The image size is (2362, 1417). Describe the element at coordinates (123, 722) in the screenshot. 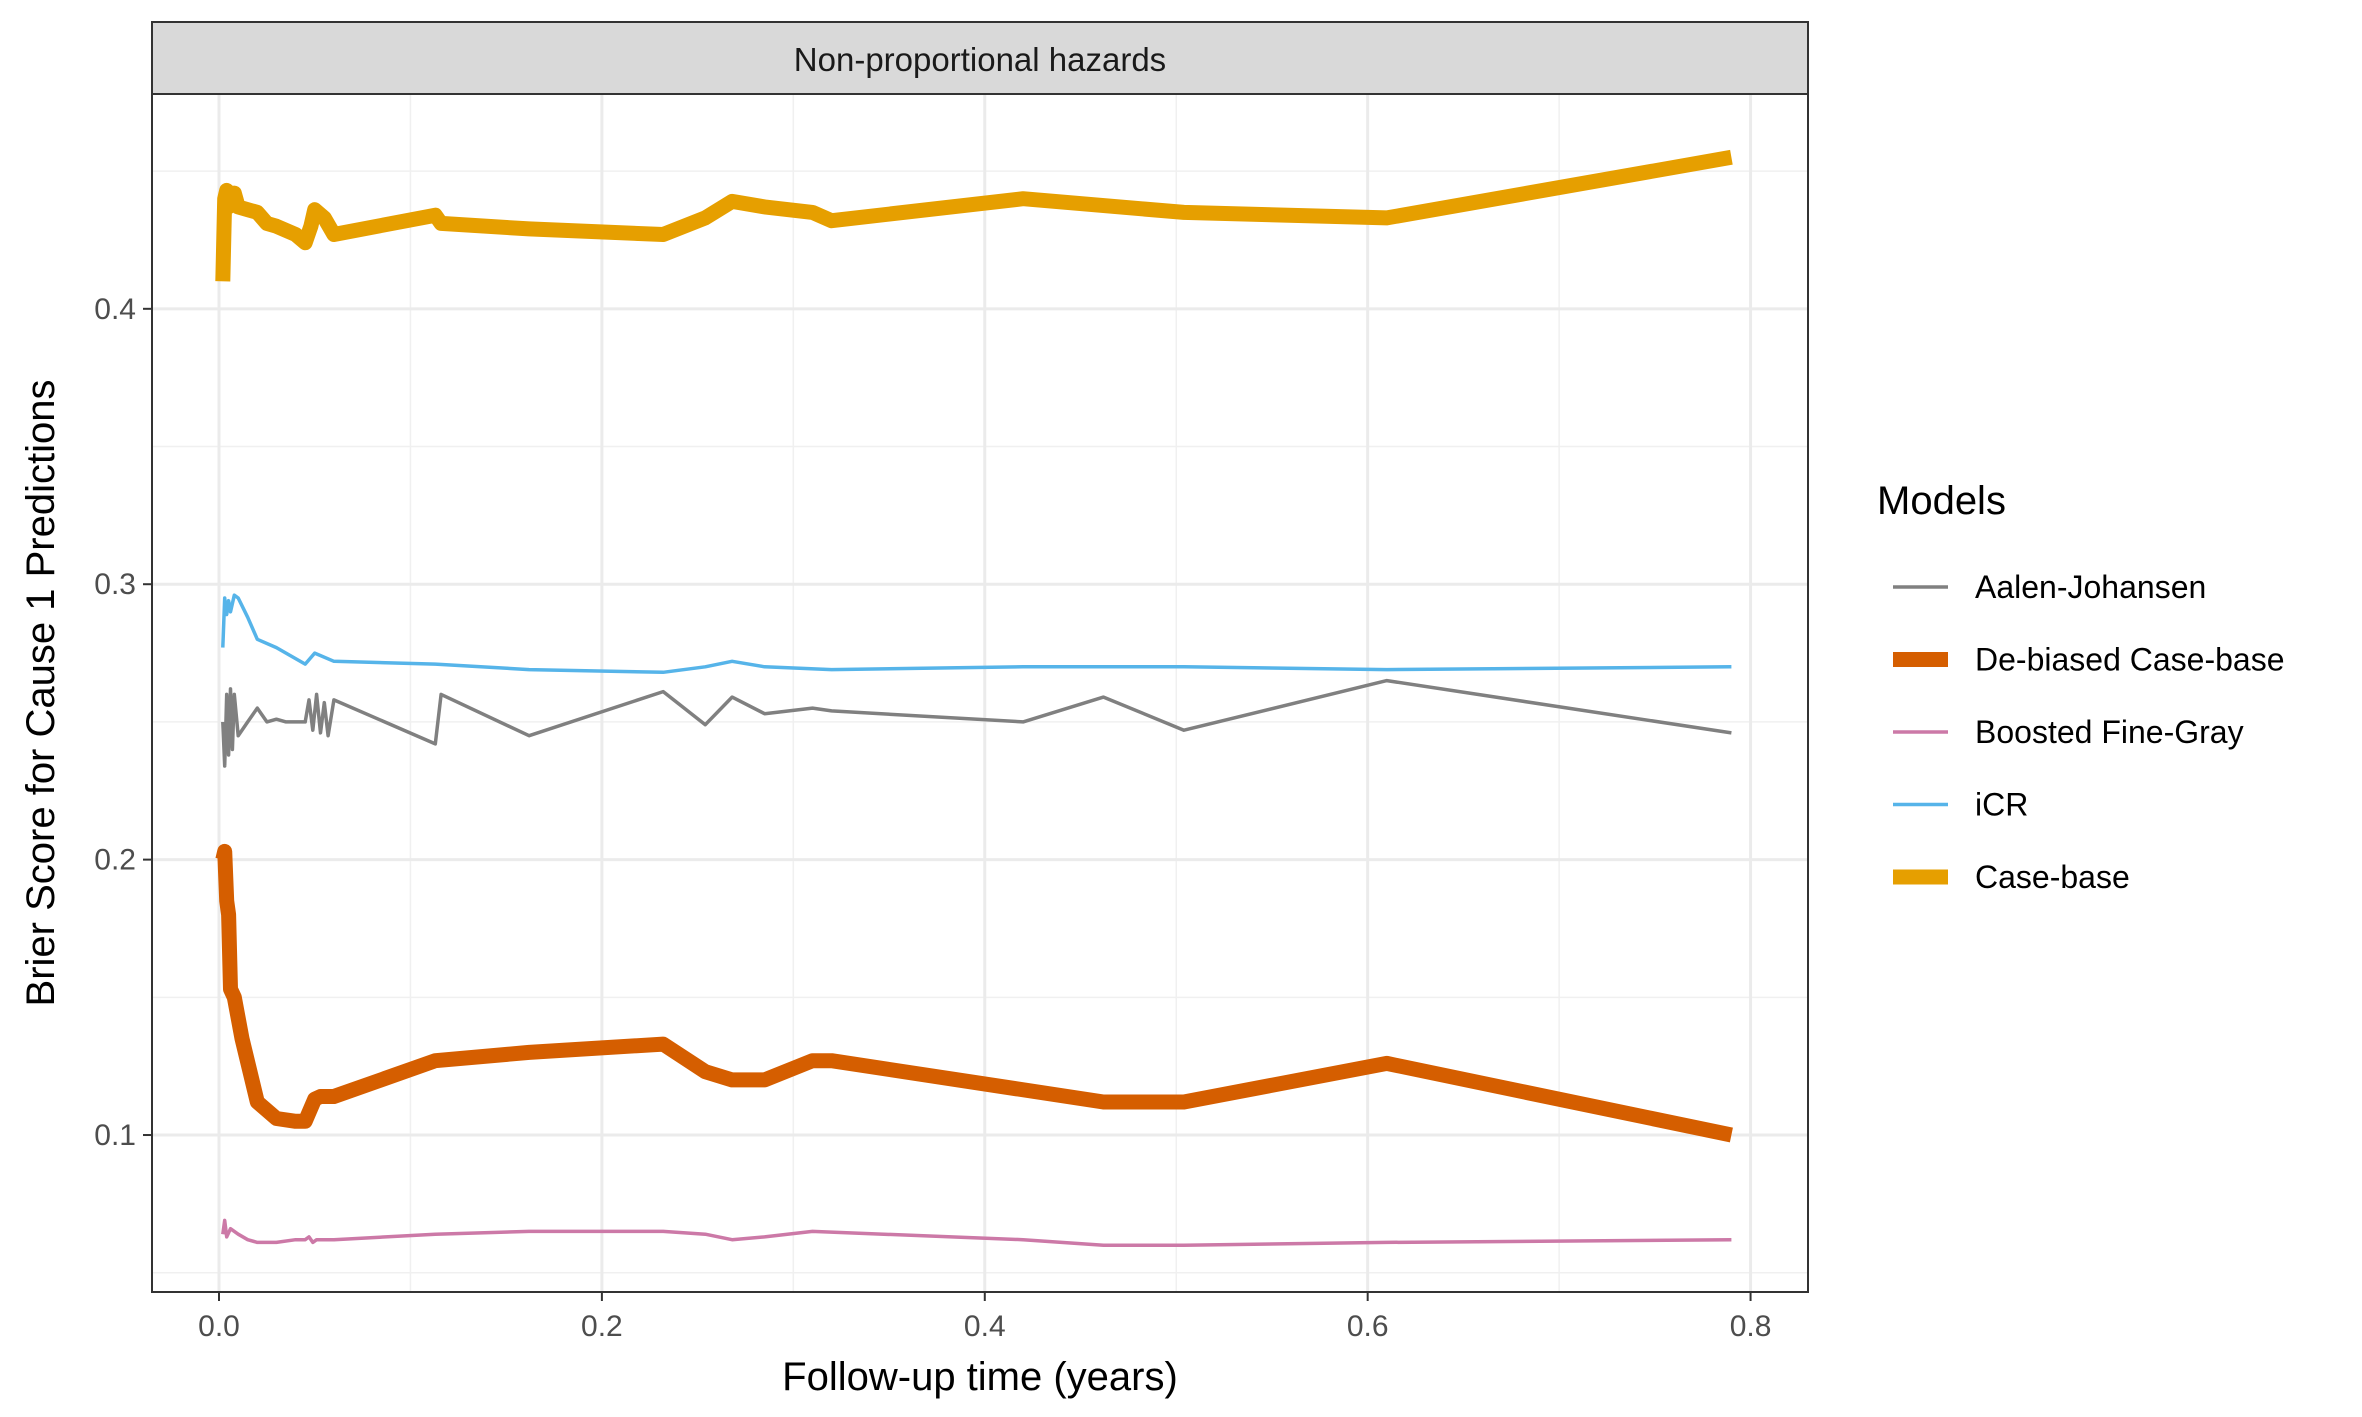

I see `y-axis: 0.1 0.2 0.3 0.4` at that location.